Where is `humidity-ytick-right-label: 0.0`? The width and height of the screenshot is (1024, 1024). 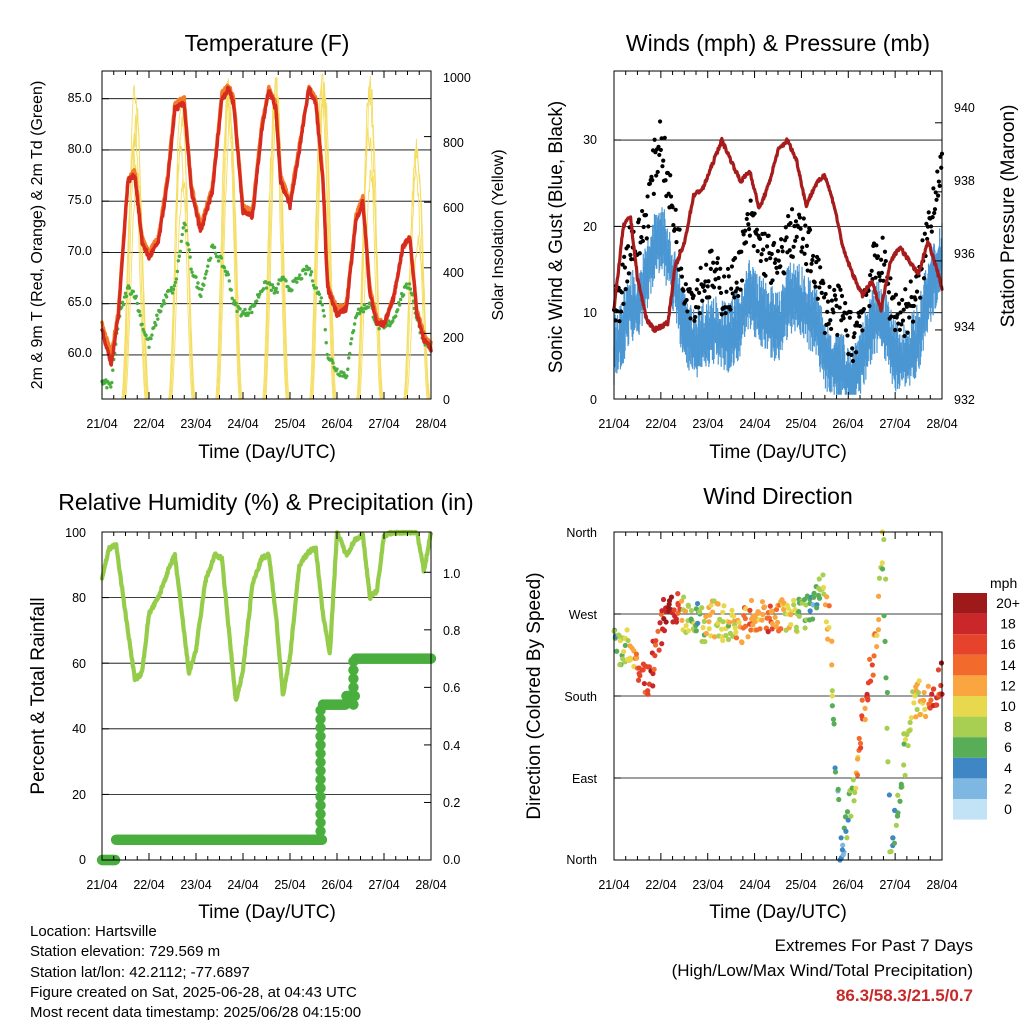 humidity-ytick-right-label: 0.0 is located at coordinates (451, 860).